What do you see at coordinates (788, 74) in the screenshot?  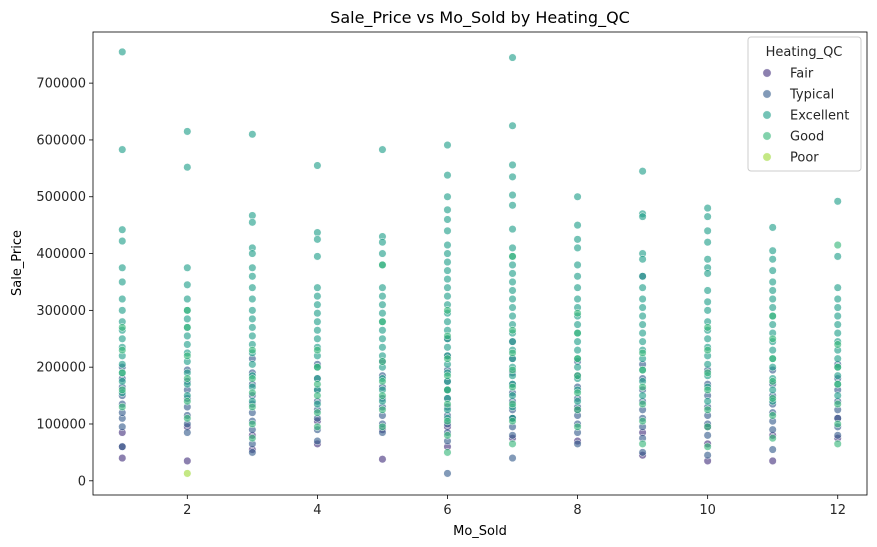 I see `legend-item: Fair` at bounding box center [788, 74].